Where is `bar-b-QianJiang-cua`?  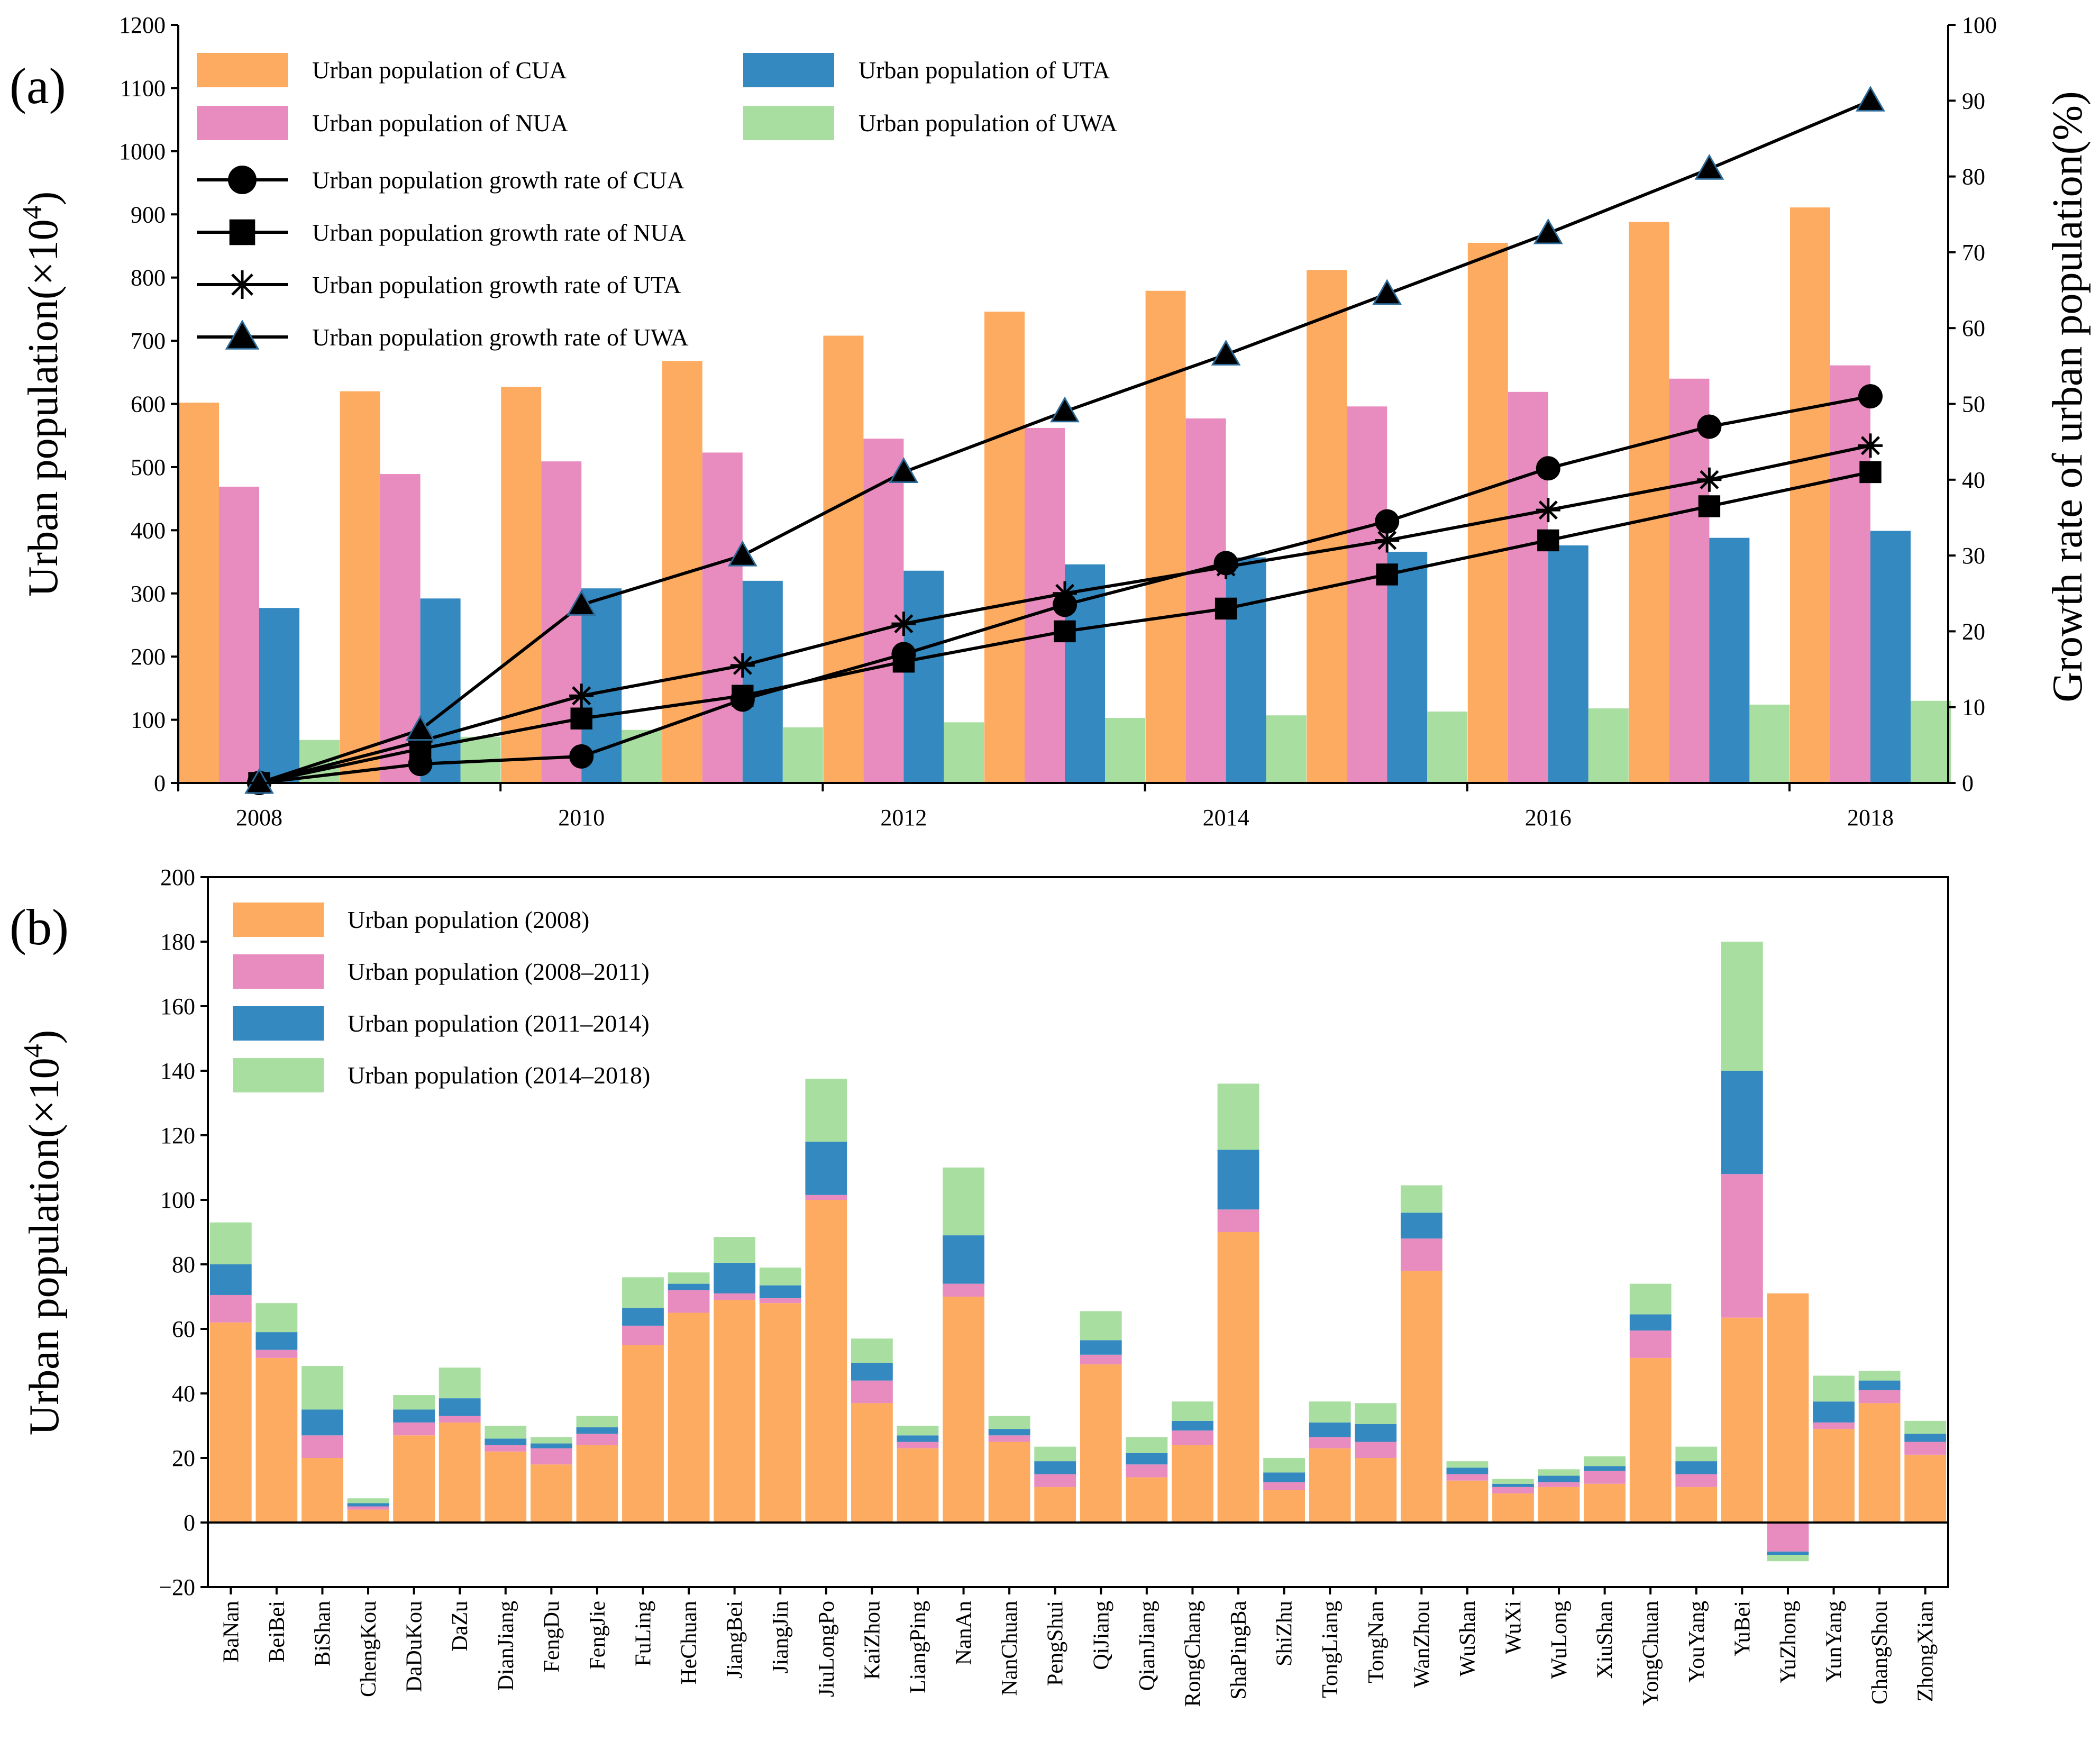 bar-b-QianJiang-cua is located at coordinates (1147, 1500).